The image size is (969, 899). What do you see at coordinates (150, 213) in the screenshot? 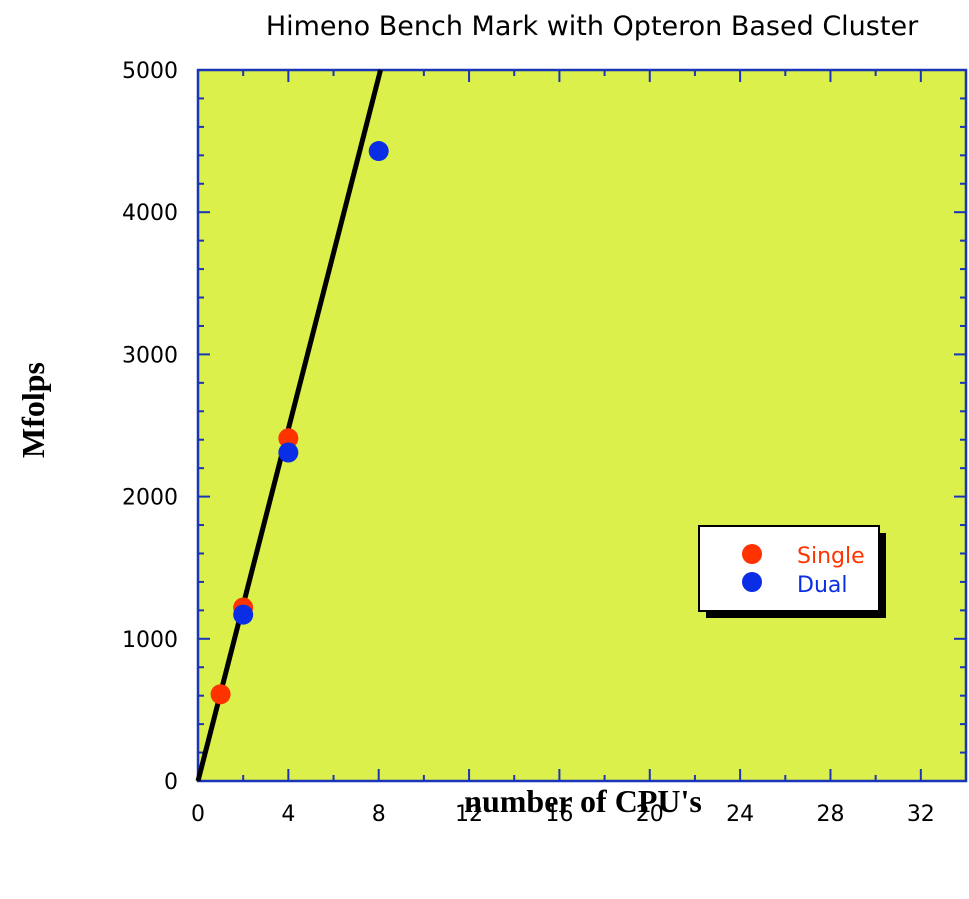
I see `y-tick-label: 4000` at bounding box center [150, 213].